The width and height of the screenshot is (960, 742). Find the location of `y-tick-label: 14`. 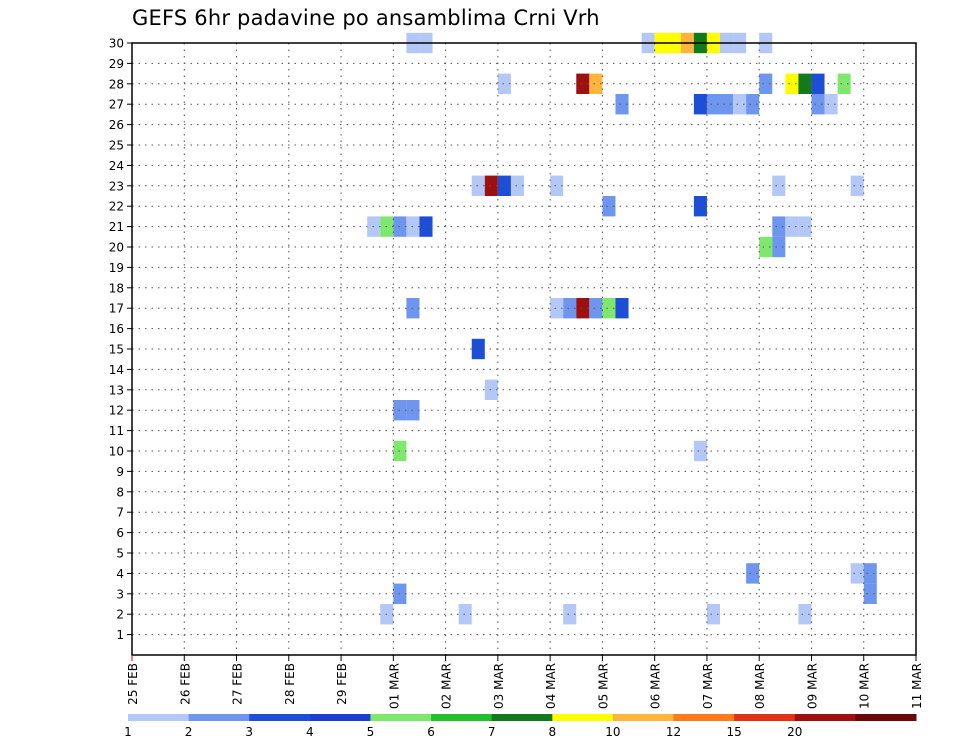

y-tick-label: 14 is located at coordinates (116, 370).